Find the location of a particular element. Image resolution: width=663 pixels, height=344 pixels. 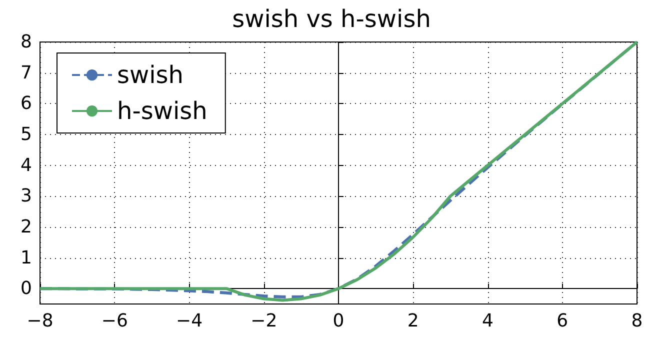

legend-label: h-swish is located at coordinates (162, 111).